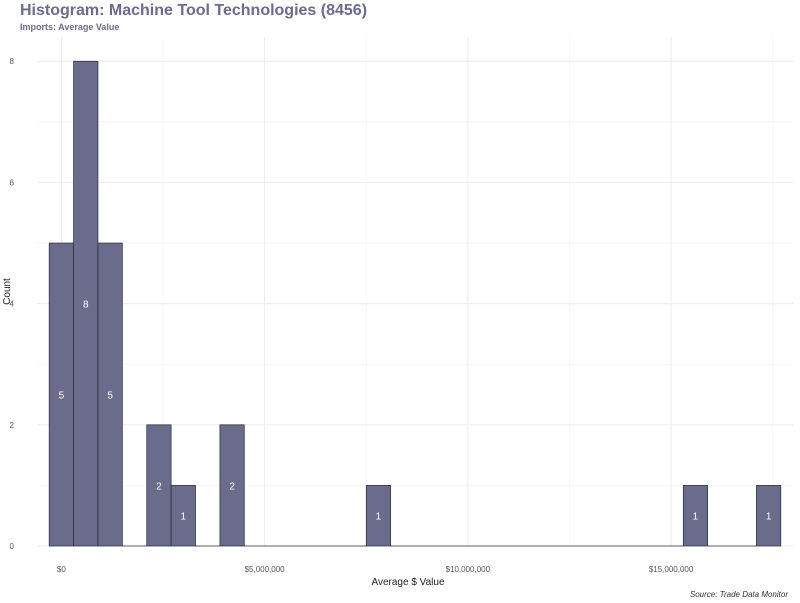  Describe the element at coordinates (70, 27) in the screenshot. I see `chart-subtitle: Imports: Average Value` at that location.